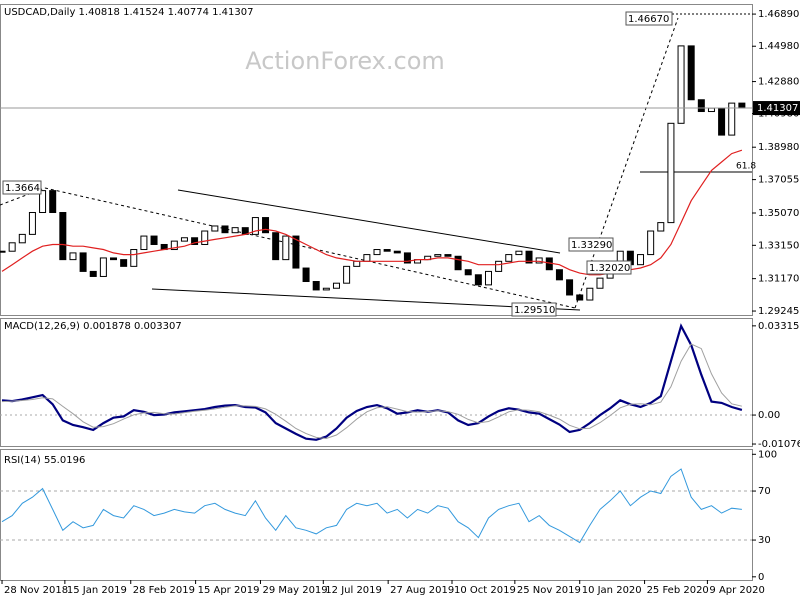  Describe the element at coordinates (767, 454) in the screenshot. I see `y-tick-label: 100` at that location.